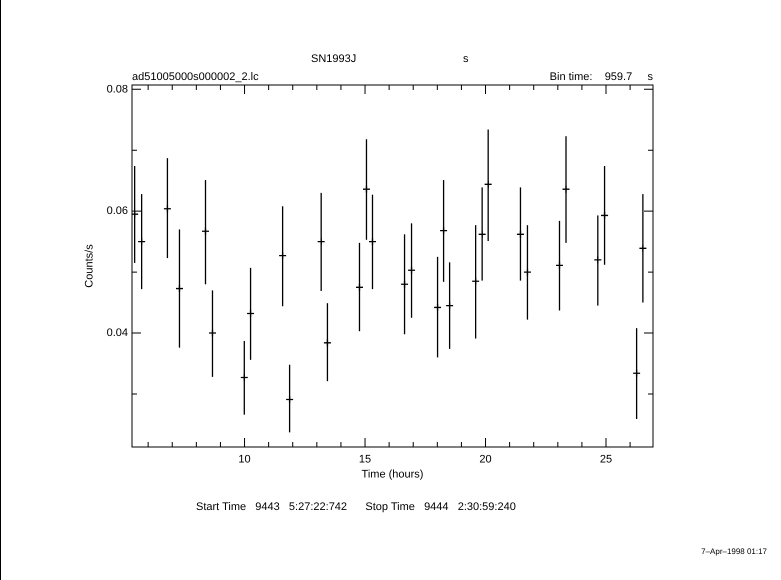  I want to click on text: 7–Apr–1998 01:17, so click(734, 551).